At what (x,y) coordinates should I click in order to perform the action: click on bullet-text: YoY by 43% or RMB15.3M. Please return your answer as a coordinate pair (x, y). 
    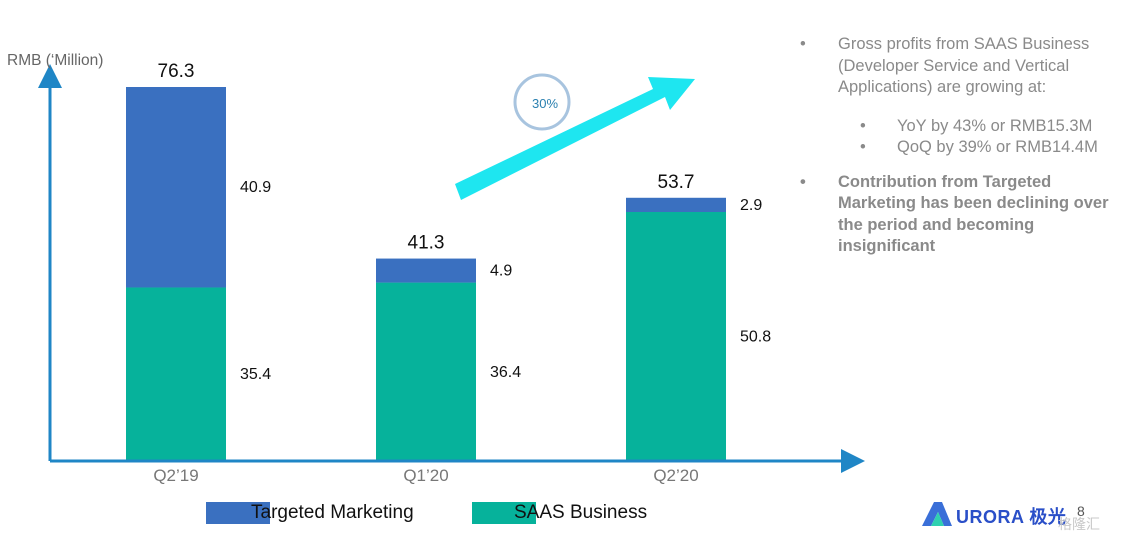
    Looking at the image, I should click on (995, 125).